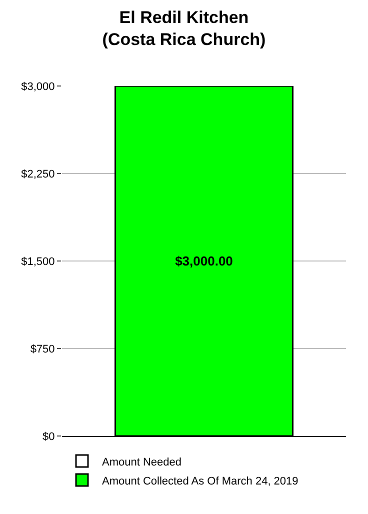  Describe the element at coordinates (142, 462) in the screenshot. I see `legend-label: Amount Needed` at that location.